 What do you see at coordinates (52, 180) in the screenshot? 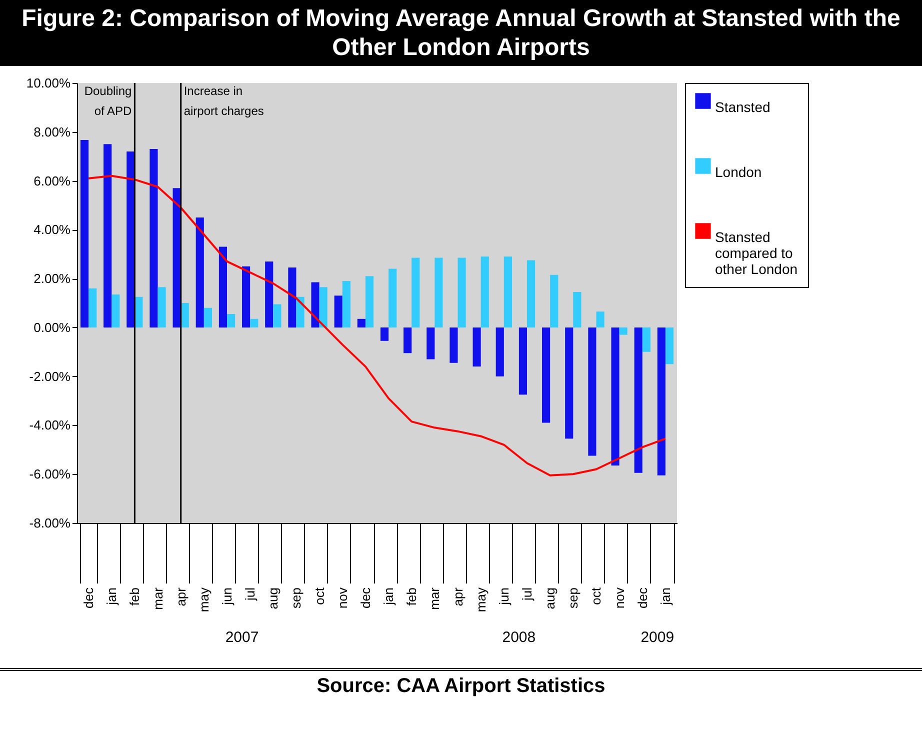
I see `y-tick-label: 6.00%` at bounding box center [52, 180].